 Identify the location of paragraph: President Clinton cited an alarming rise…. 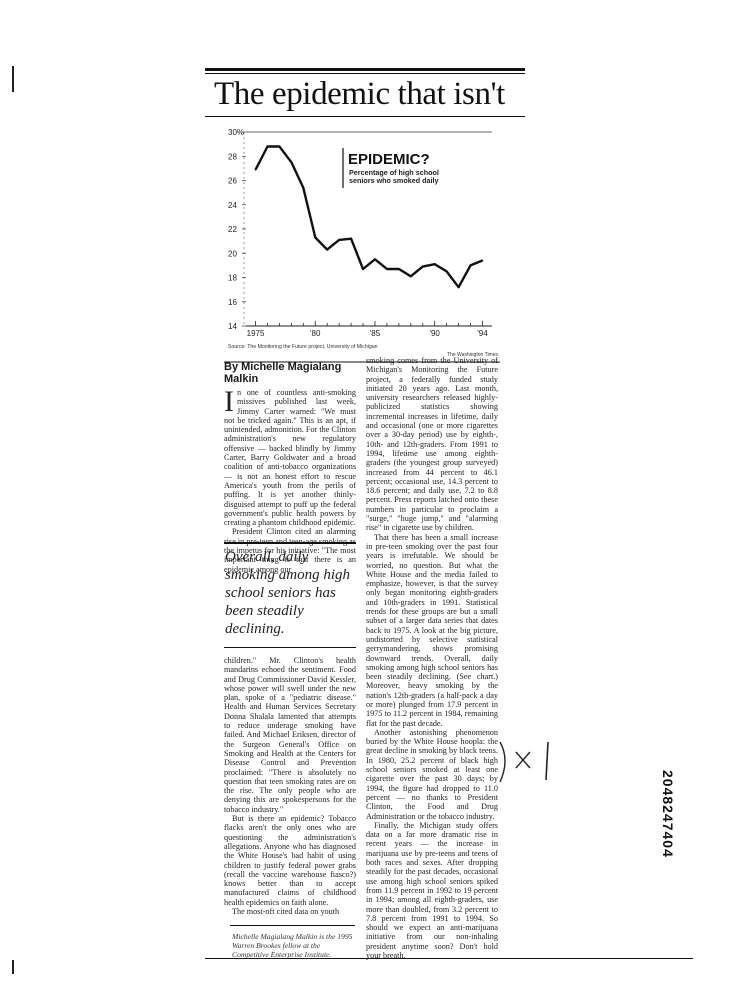
(290, 550).